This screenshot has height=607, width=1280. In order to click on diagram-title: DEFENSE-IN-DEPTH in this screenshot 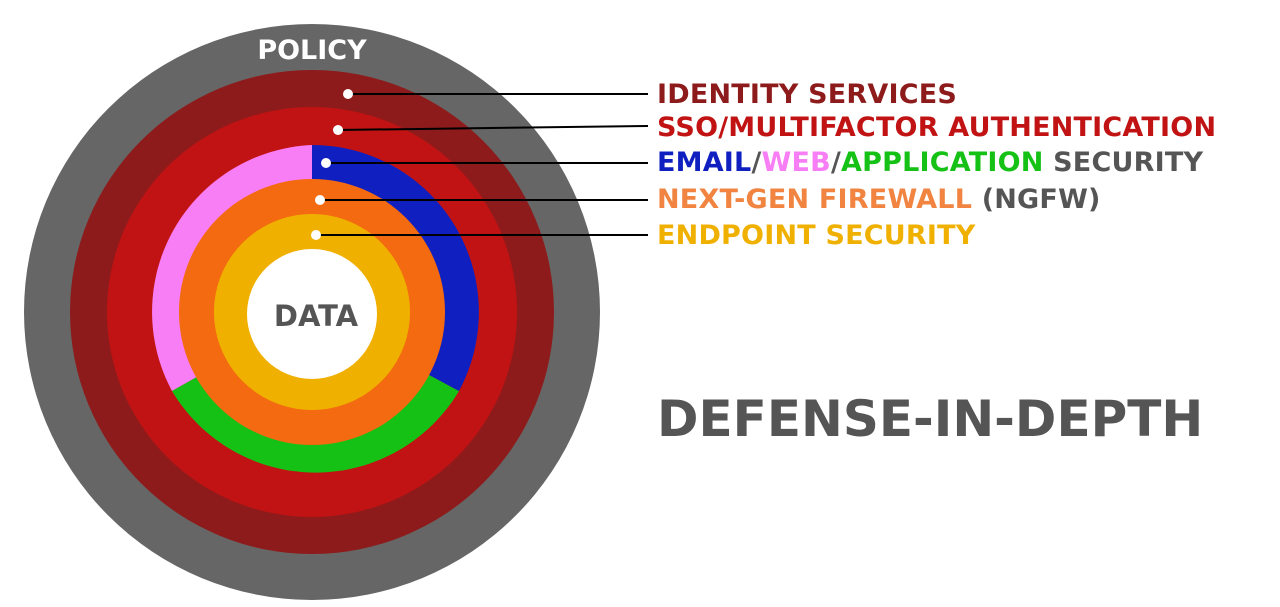, I will do `click(930, 419)`.